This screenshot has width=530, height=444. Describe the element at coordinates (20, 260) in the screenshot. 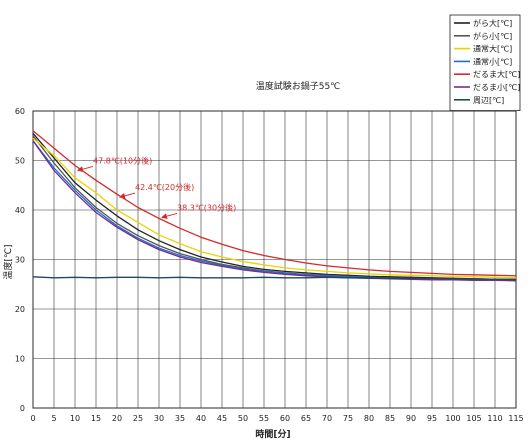

I see `y-tick-label: 30` at that location.